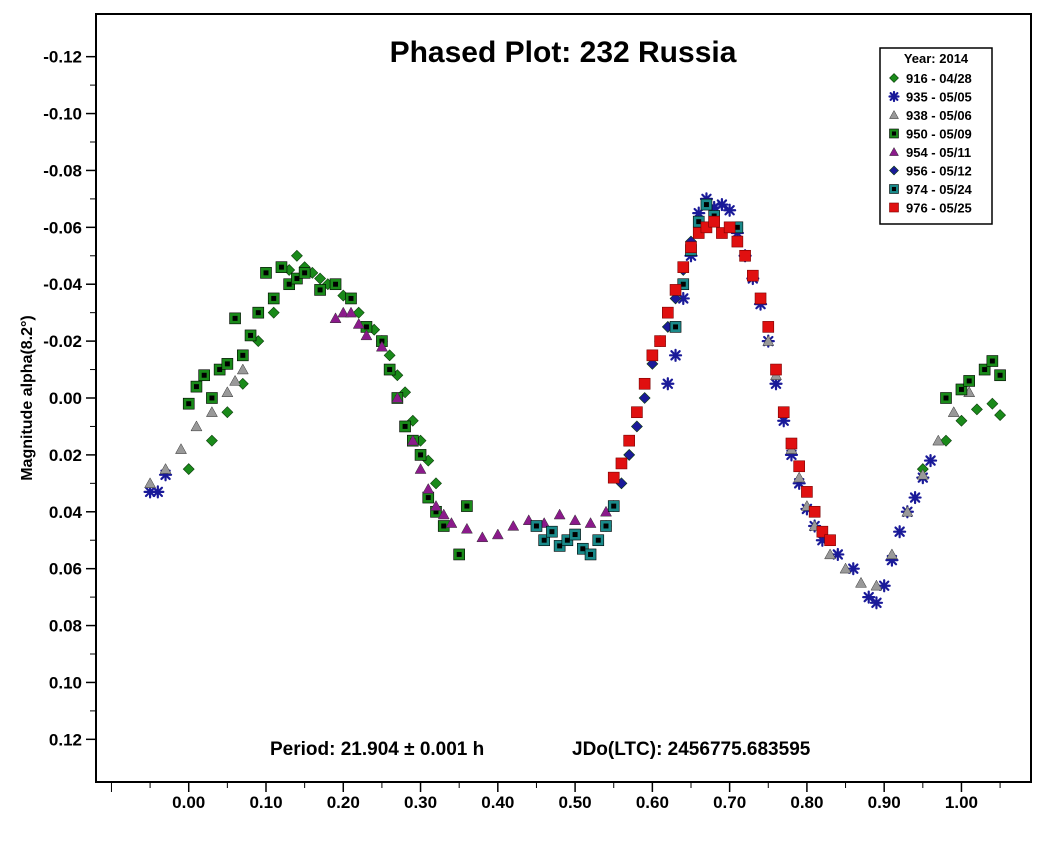 The height and width of the screenshot is (854, 1052). I want to click on y-tick-label: 0.02, so click(65, 455).